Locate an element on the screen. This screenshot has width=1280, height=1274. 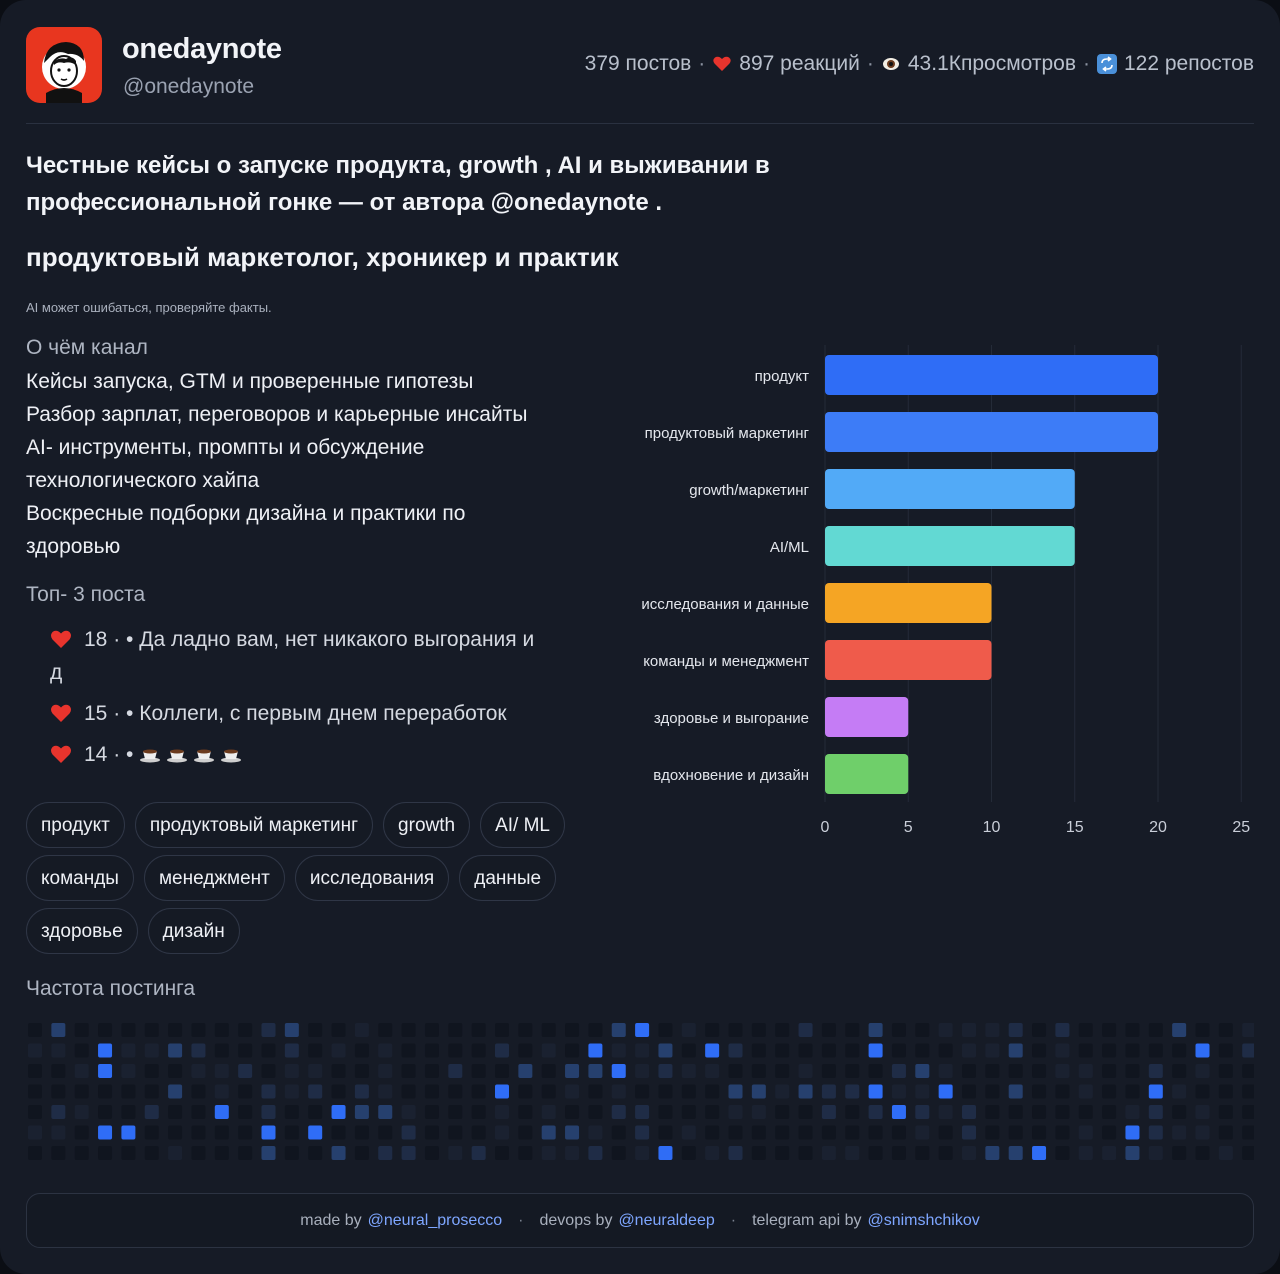
tag-chip: продуктовый маркетинг is located at coordinates (254, 825).